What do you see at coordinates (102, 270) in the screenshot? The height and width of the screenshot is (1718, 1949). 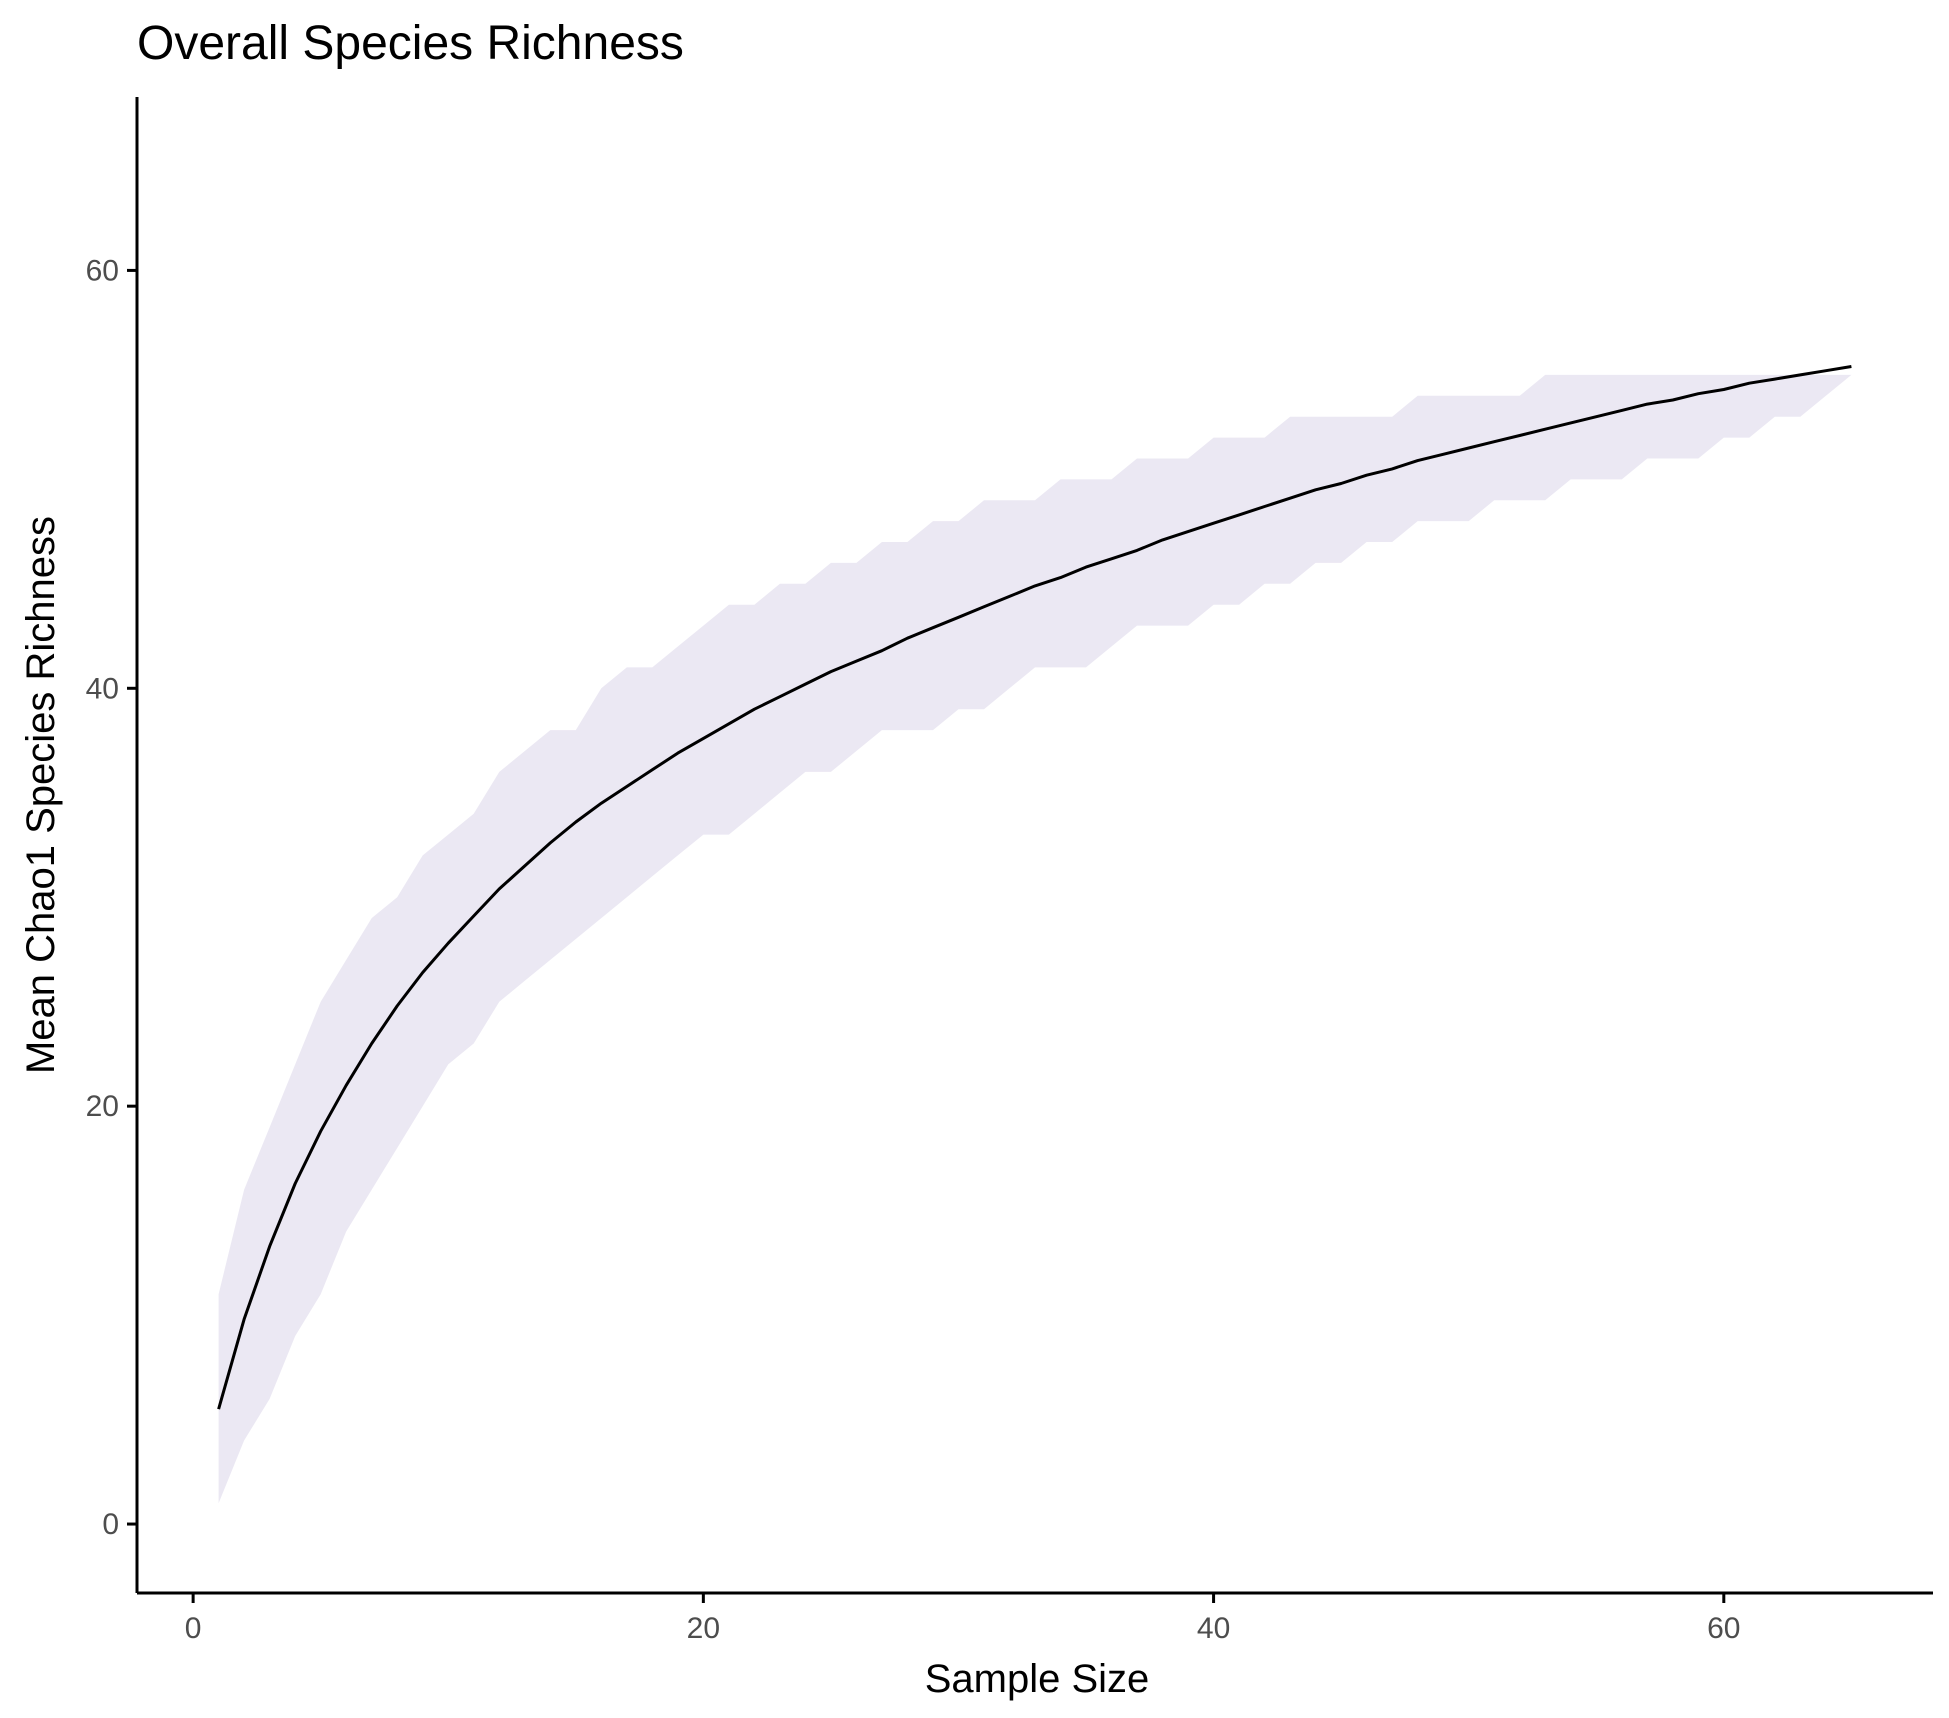 I see `y-tick-label: 60` at bounding box center [102, 270].